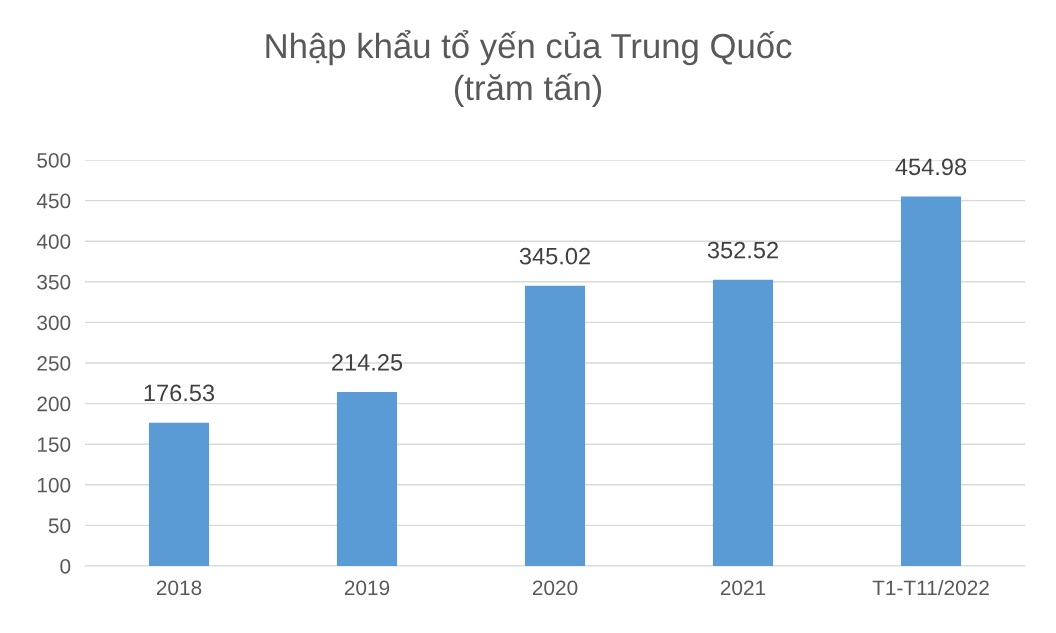 This screenshot has width=1056, height=633. Describe the element at coordinates (53, 201) in the screenshot. I see `y-tick-label: 450` at that location.